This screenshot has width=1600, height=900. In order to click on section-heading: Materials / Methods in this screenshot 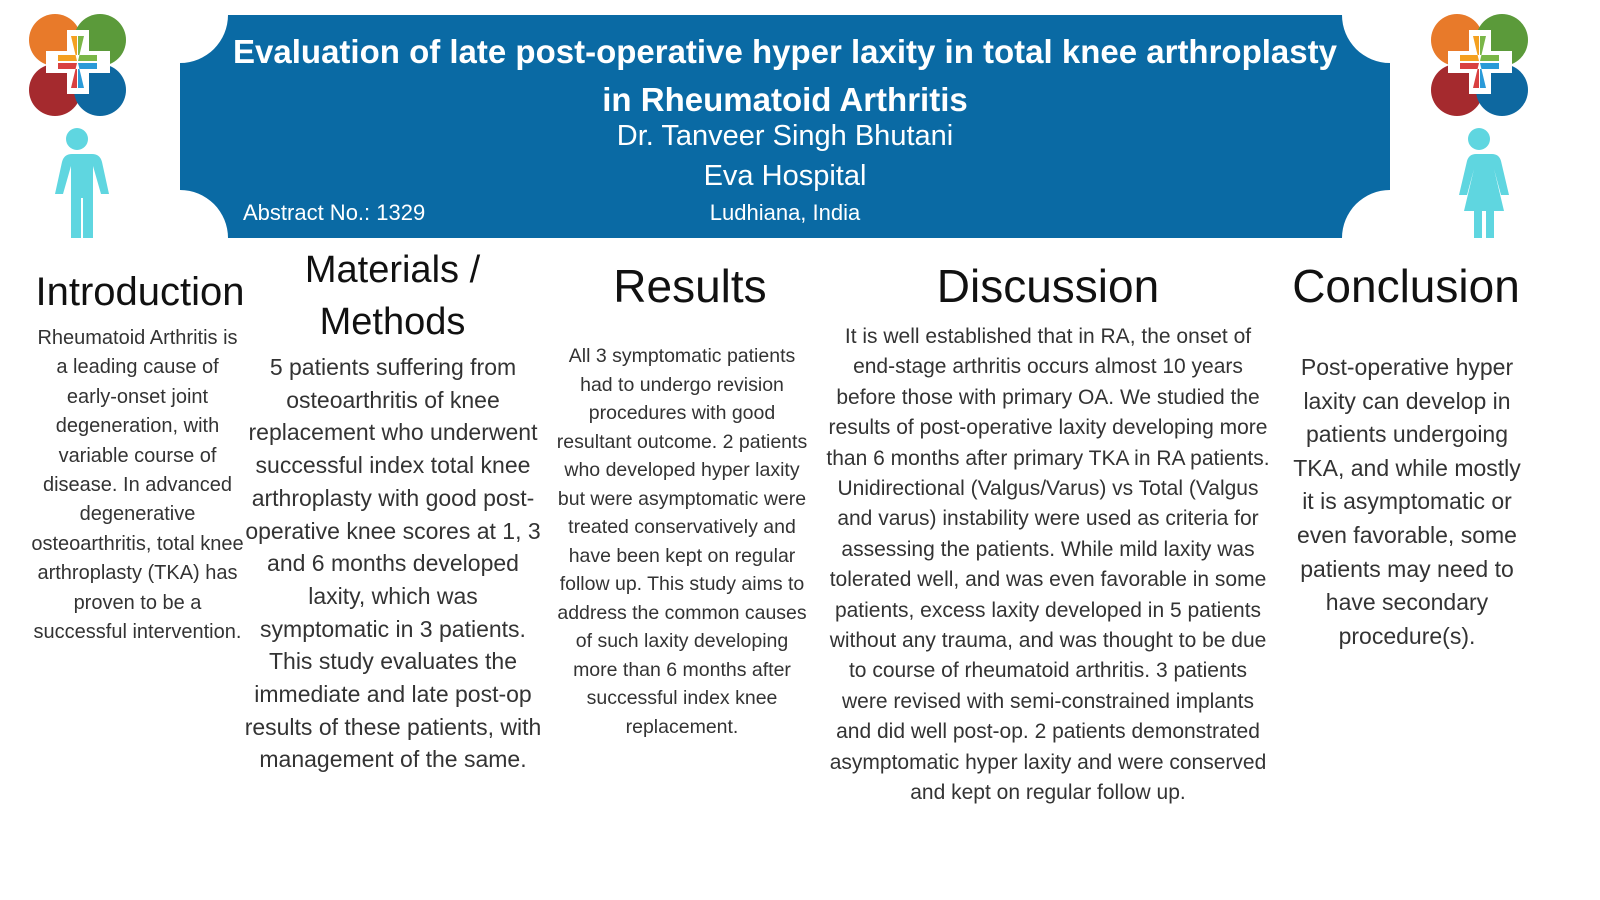, I will do `click(392, 296)`.